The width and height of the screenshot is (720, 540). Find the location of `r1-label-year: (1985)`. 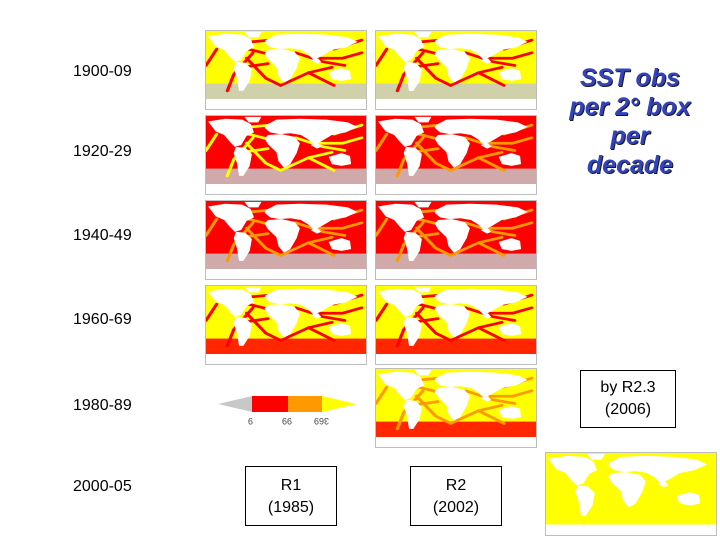

r1-label-year: (1985) is located at coordinates (291, 507).